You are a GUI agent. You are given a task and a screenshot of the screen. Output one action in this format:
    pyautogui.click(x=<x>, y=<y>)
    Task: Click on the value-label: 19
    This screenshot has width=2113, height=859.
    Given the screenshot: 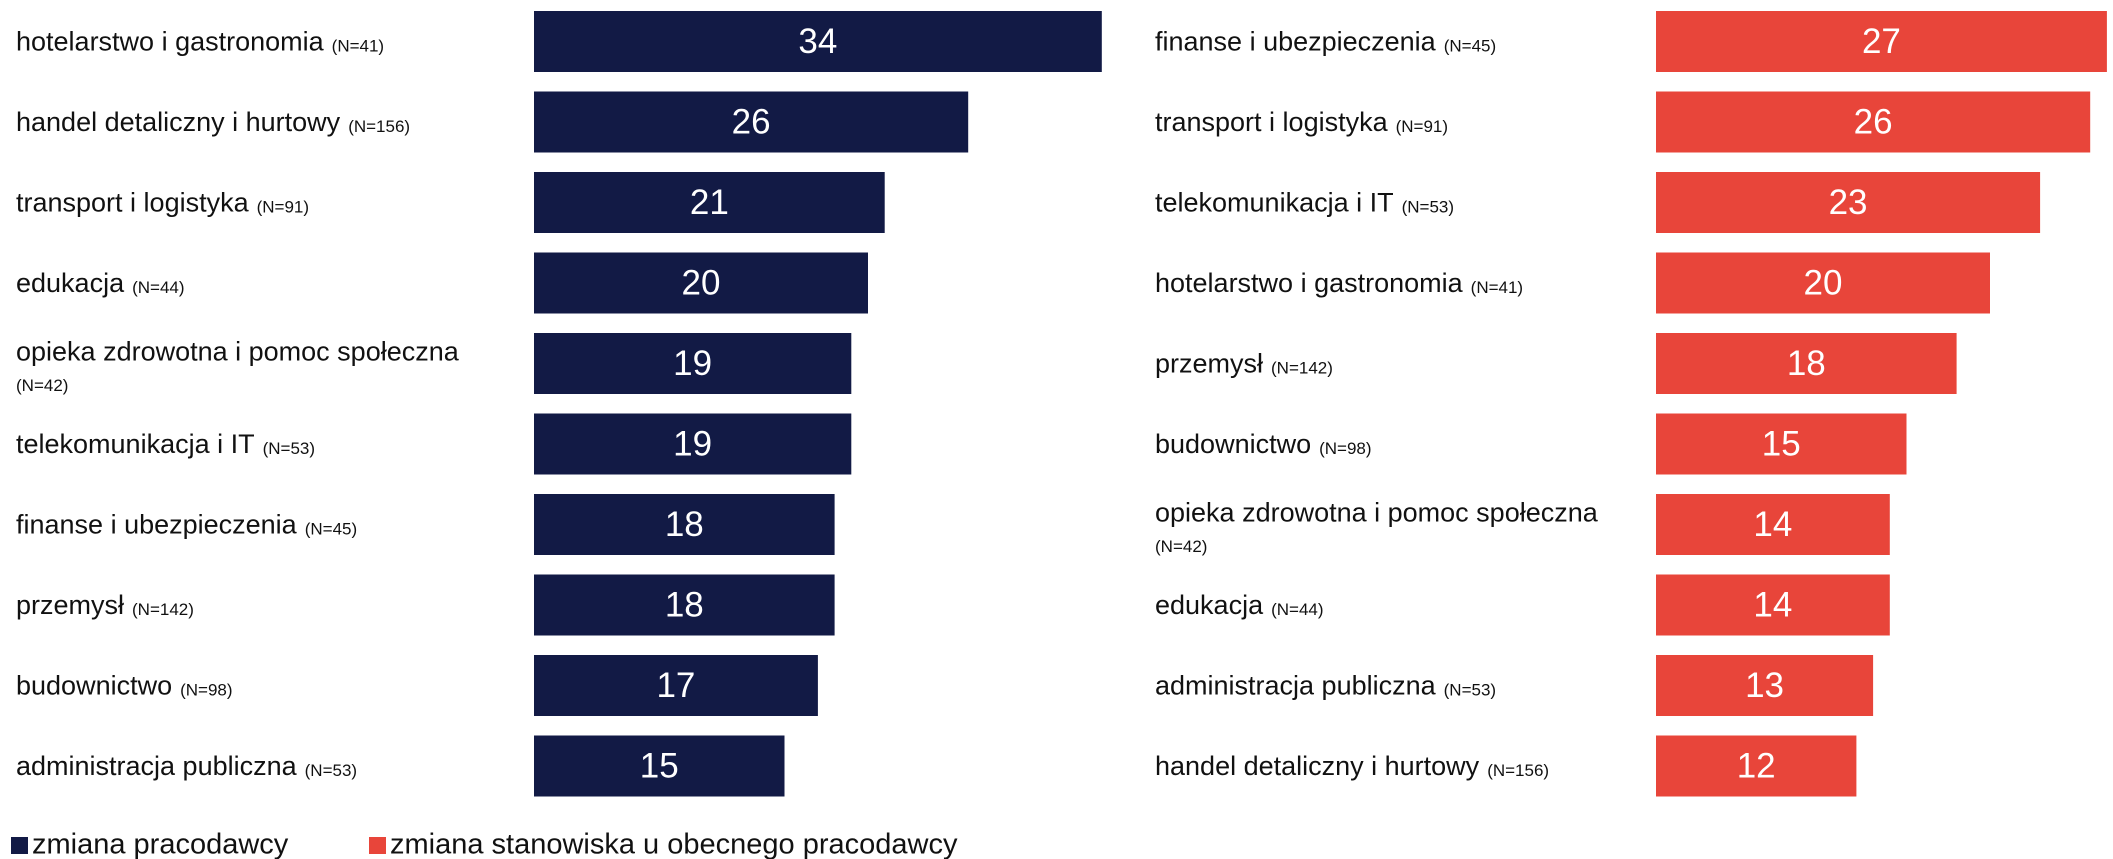 What is the action you would take?
    pyautogui.click(x=692, y=443)
    